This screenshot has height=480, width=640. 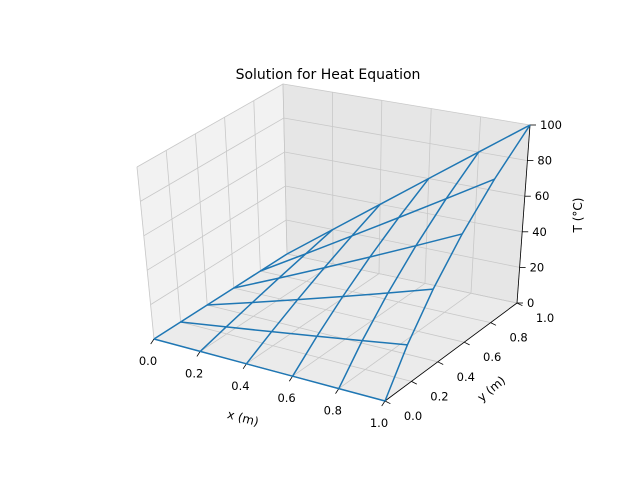 I want to click on z-axis-tick-label: 0, so click(x=530, y=303).